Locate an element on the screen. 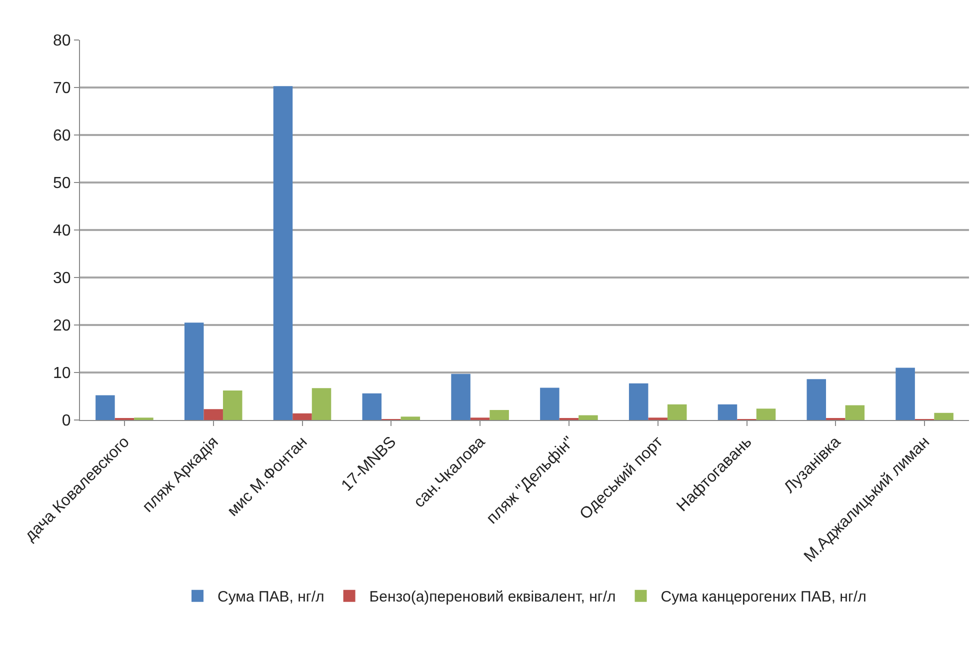  y-tick-label: 70 is located at coordinates (62, 89).